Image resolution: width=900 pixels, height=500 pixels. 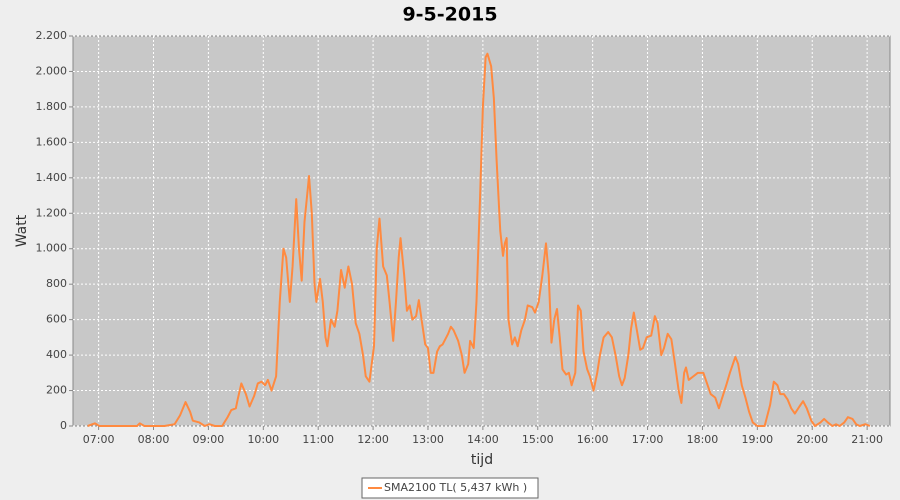 I want to click on x-tick-label: 13:00, so click(x=428, y=439).